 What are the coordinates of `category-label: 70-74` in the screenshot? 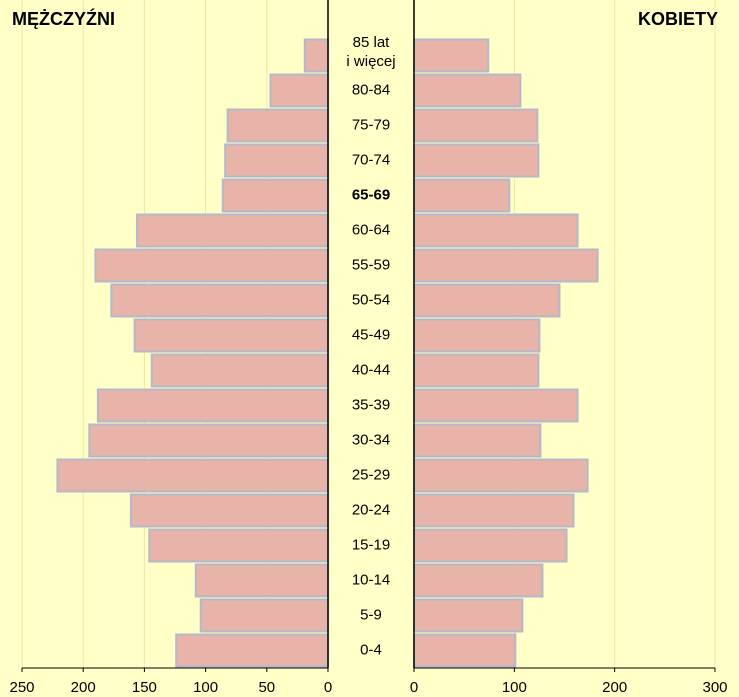 It's located at (371, 159).